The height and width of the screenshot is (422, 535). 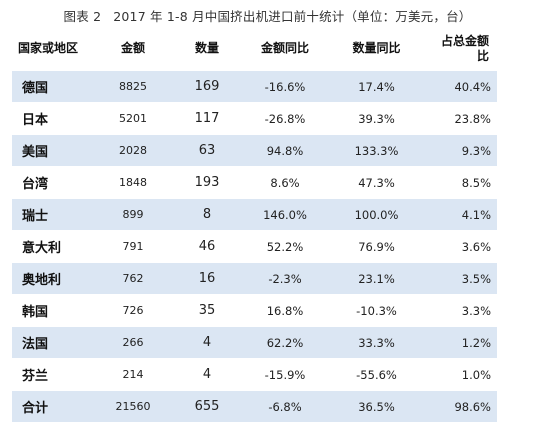 I want to click on cell-amount-yoy: 8.6%, so click(x=285, y=183).